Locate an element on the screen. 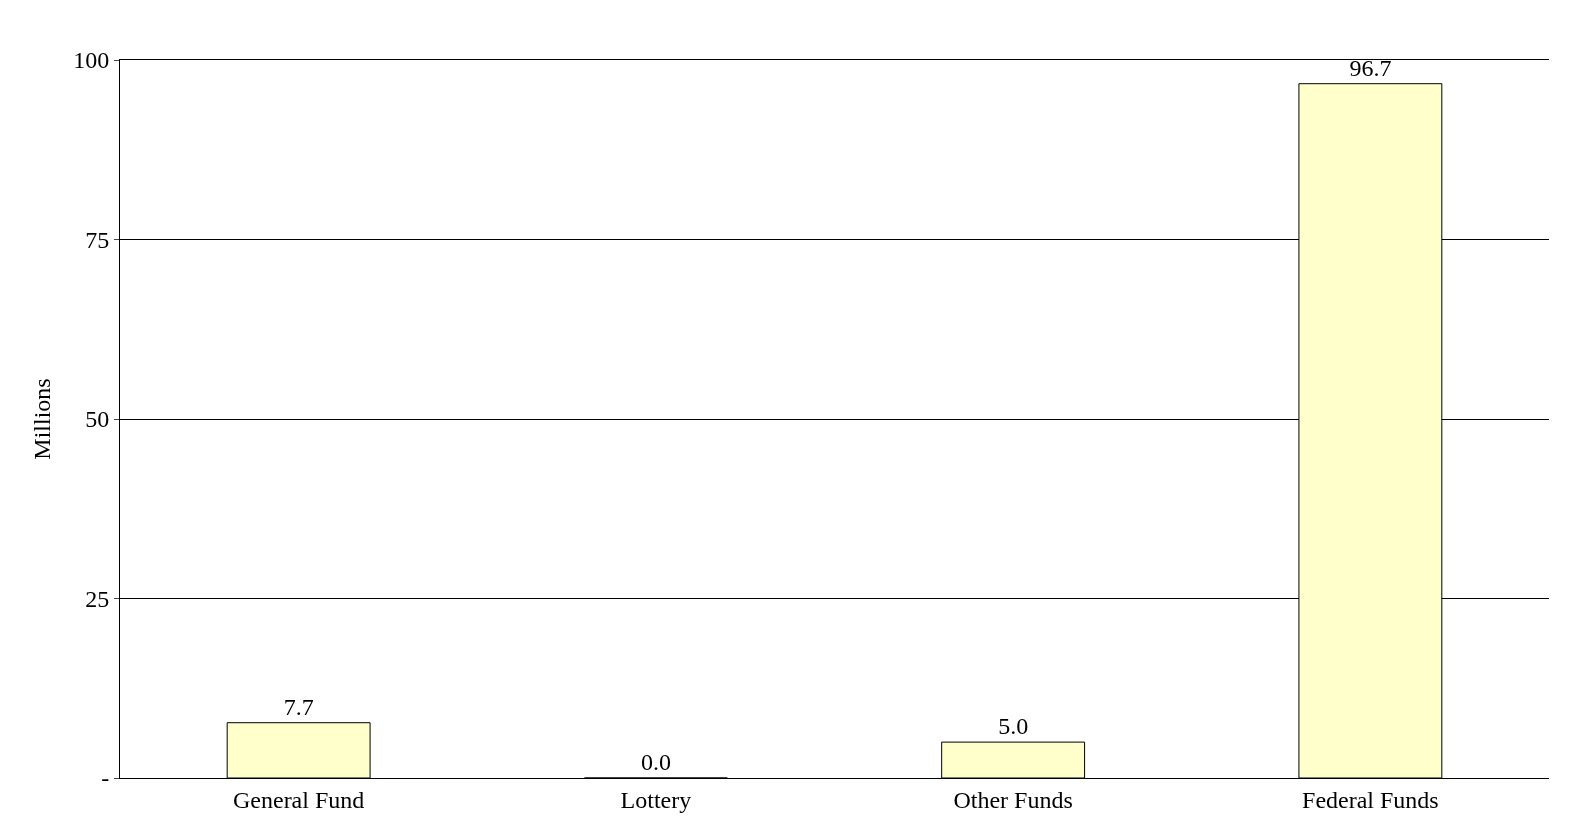  y-axis-title: Millions is located at coordinates (42, 419).